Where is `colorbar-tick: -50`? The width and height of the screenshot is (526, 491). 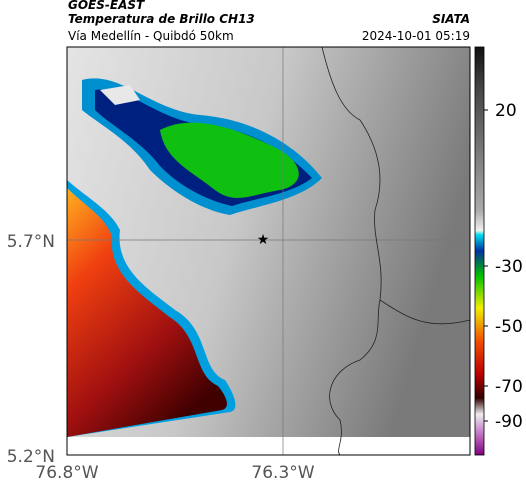 colorbar-tick: -50 is located at coordinates (509, 327).